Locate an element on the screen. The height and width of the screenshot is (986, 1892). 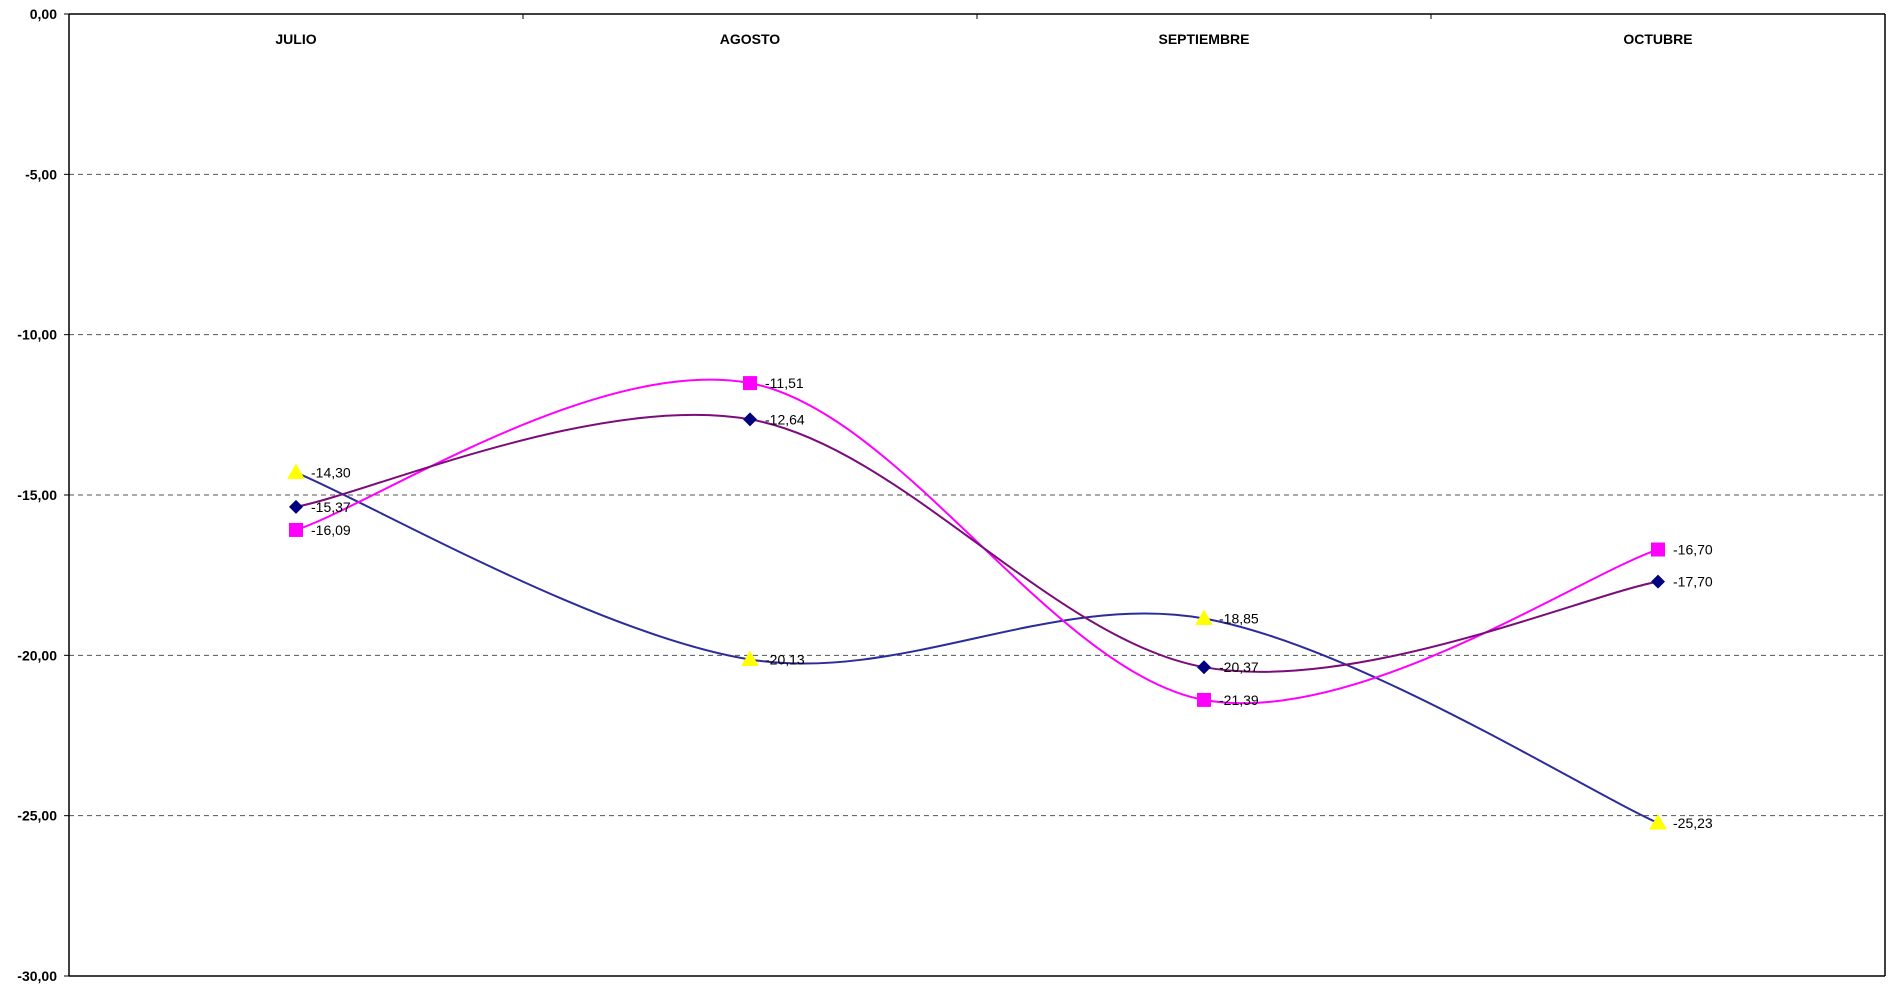
y-tick-label: -25,00 is located at coordinates (37, 816).